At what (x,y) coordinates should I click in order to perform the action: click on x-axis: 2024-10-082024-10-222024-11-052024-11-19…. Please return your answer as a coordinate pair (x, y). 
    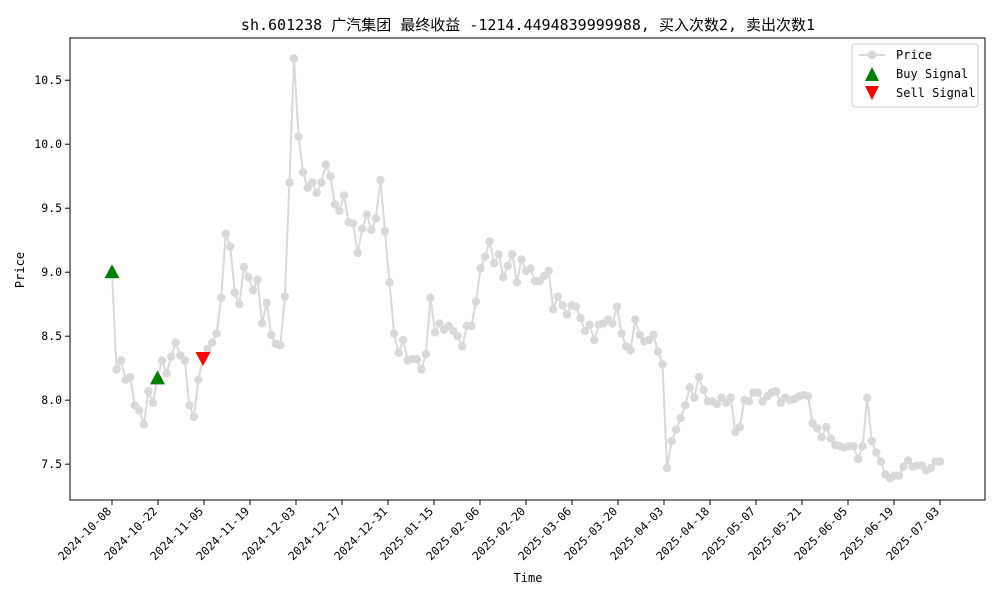
    Looking at the image, I should click on (498, 531).